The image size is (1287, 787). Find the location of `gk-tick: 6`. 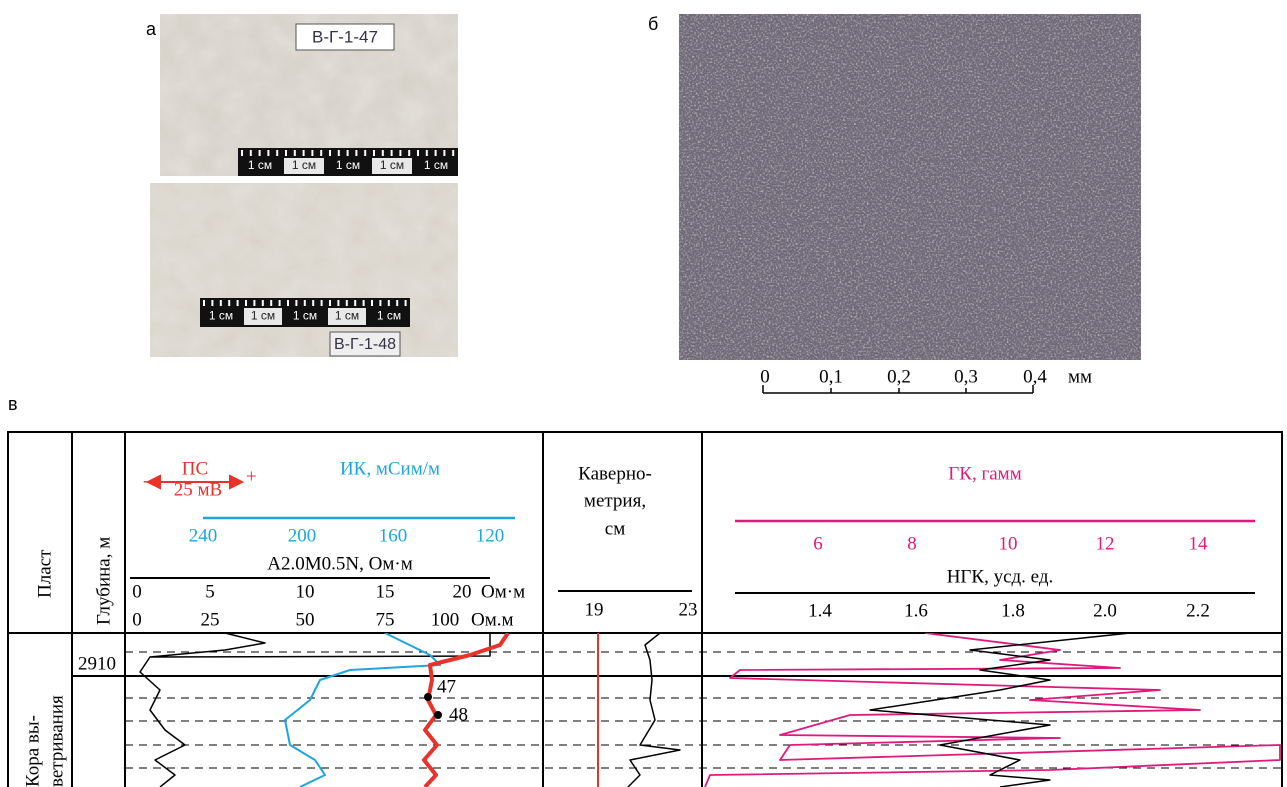

gk-tick: 6 is located at coordinates (818, 543).